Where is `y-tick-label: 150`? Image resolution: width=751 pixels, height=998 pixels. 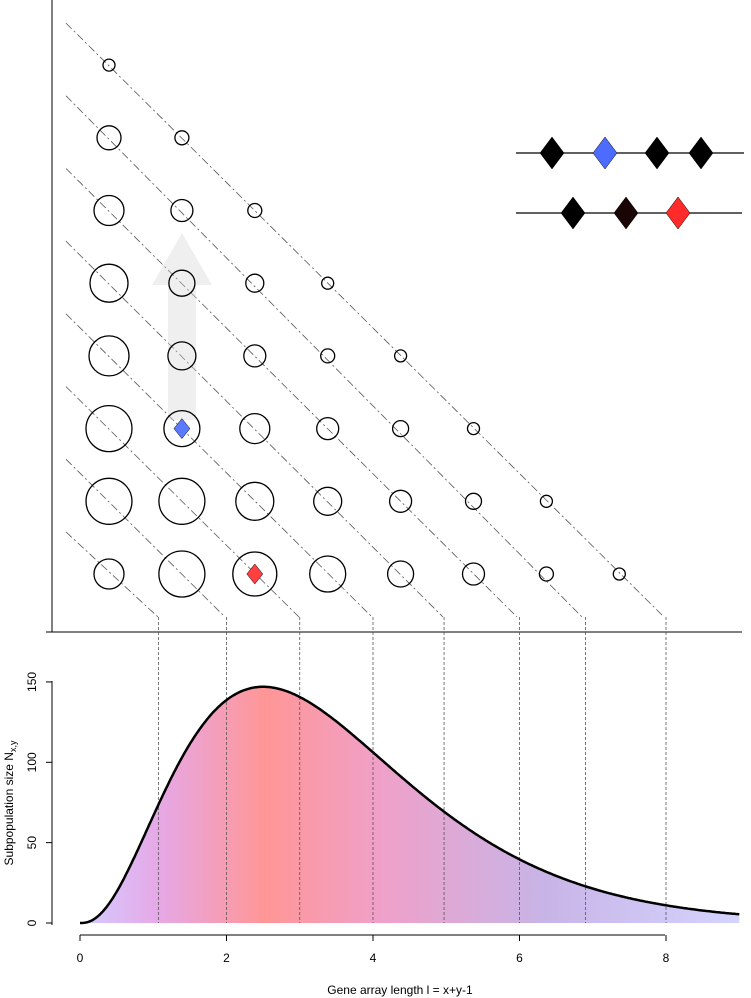
y-tick-label: 150 is located at coordinates (32, 682).